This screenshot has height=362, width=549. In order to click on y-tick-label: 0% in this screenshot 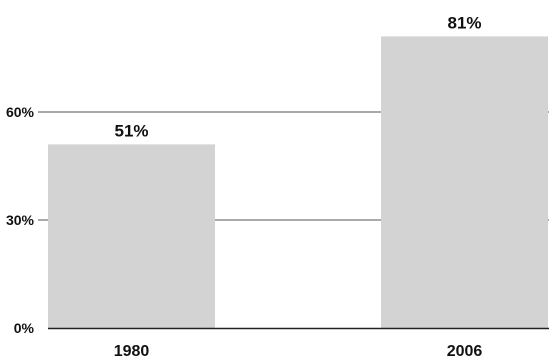, I will do `click(24, 328)`.